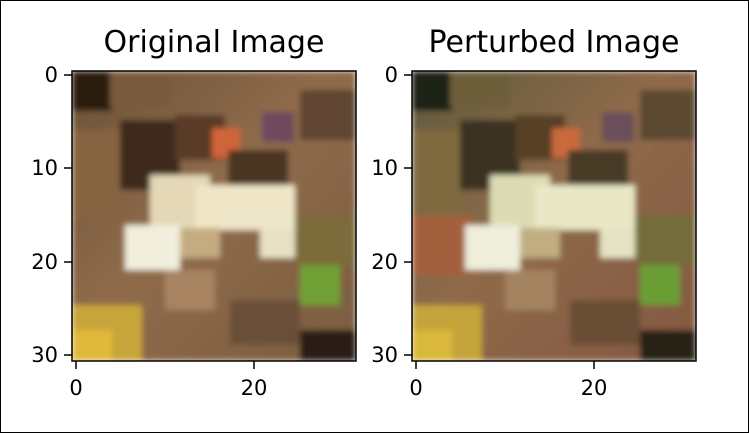  Describe the element at coordinates (554, 42) in the screenshot. I see `panel-title: Perturbed Image` at that location.